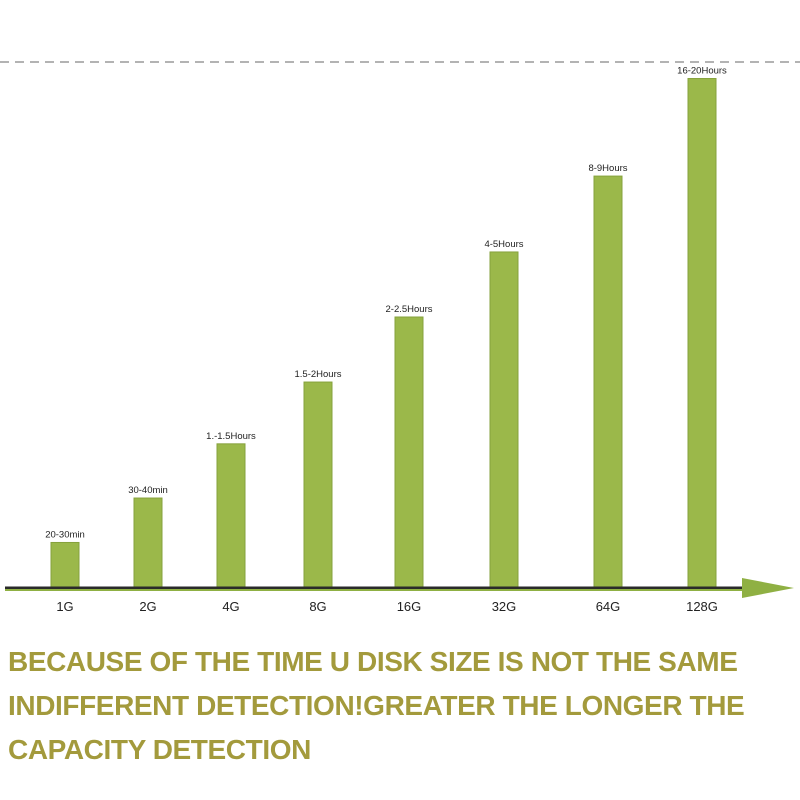 The width and height of the screenshot is (800, 800). Describe the element at coordinates (409, 452) in the screenshot. I see `bar-16G` at that location.